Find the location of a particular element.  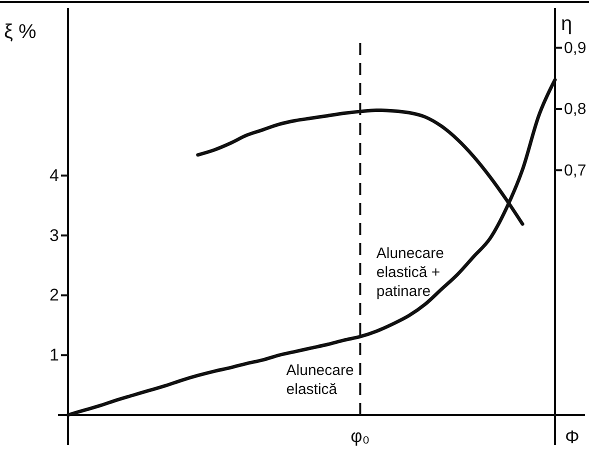

x-axis-title: Φ is located at coordinates (572, 437).